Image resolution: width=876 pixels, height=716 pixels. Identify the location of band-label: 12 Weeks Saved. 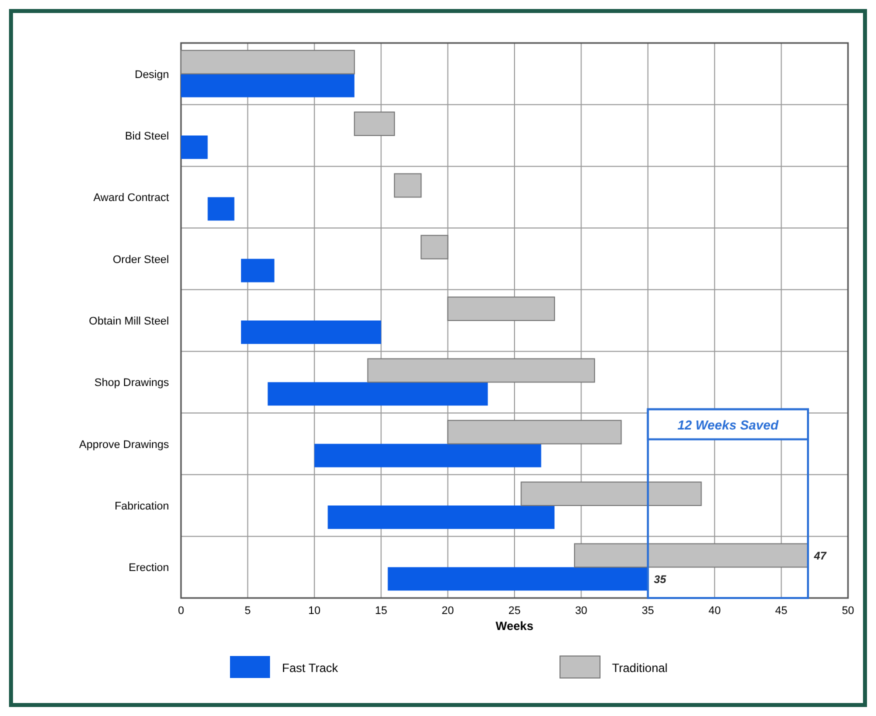
(728, 424).